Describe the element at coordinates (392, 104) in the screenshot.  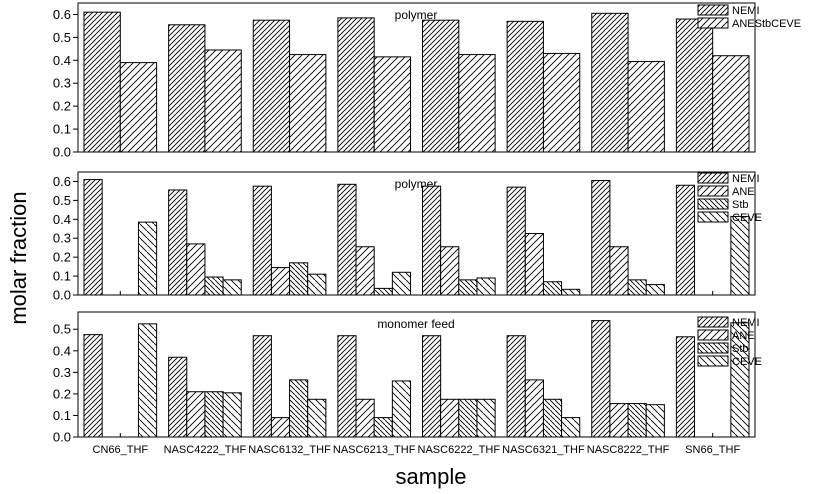
I see `bar-anestbceve-nasc6213_thf` at that location.